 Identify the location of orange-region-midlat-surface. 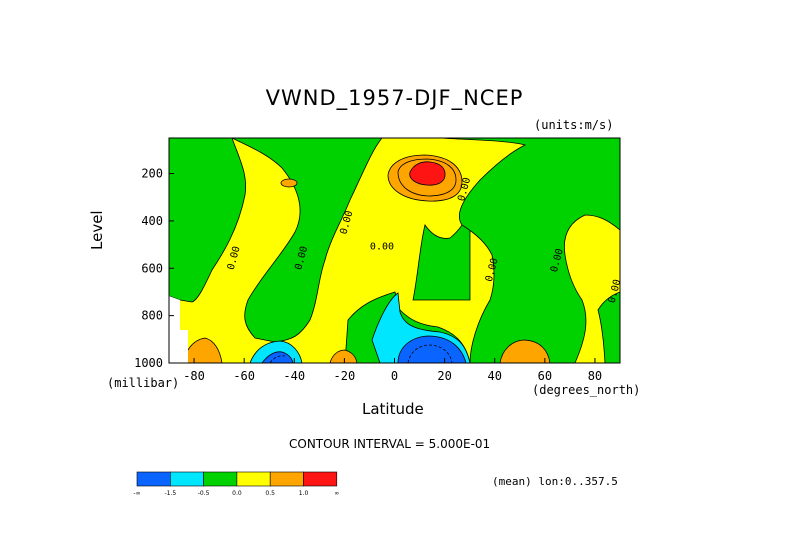
(343, 356).